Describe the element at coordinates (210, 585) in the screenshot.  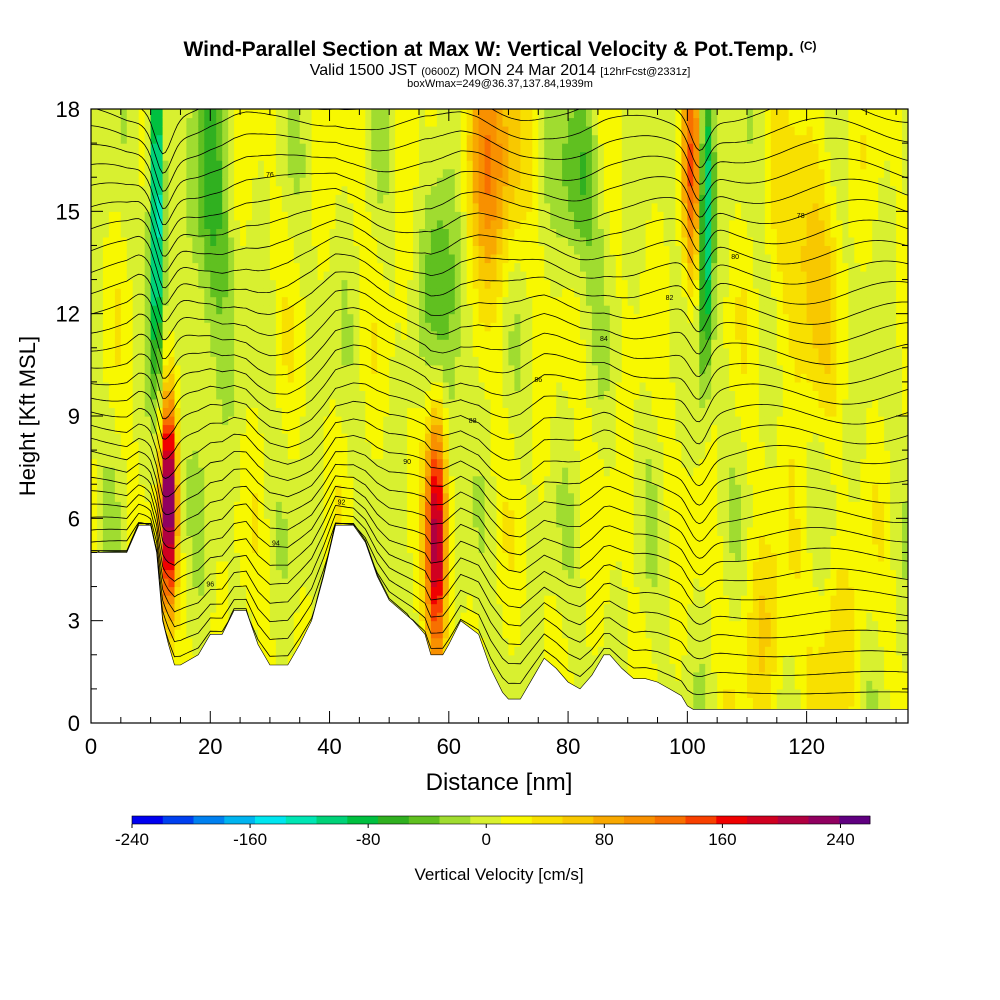
I see `theta-contour-label: 96` at that location.